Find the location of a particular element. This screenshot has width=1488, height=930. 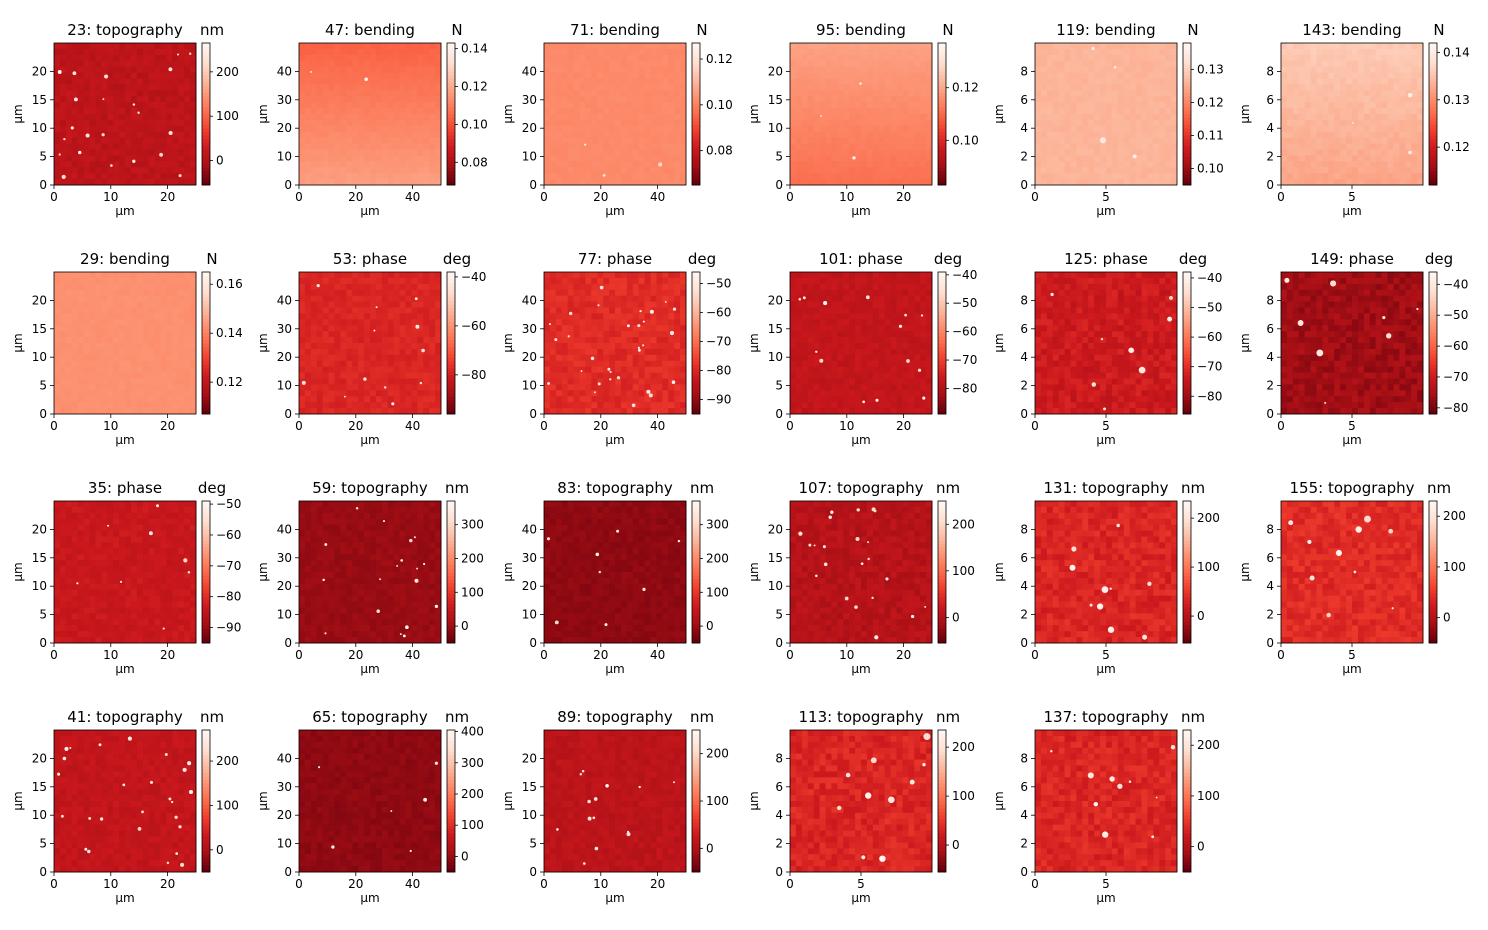

panel-title: 95: bending is located at coordinates (861, 30).